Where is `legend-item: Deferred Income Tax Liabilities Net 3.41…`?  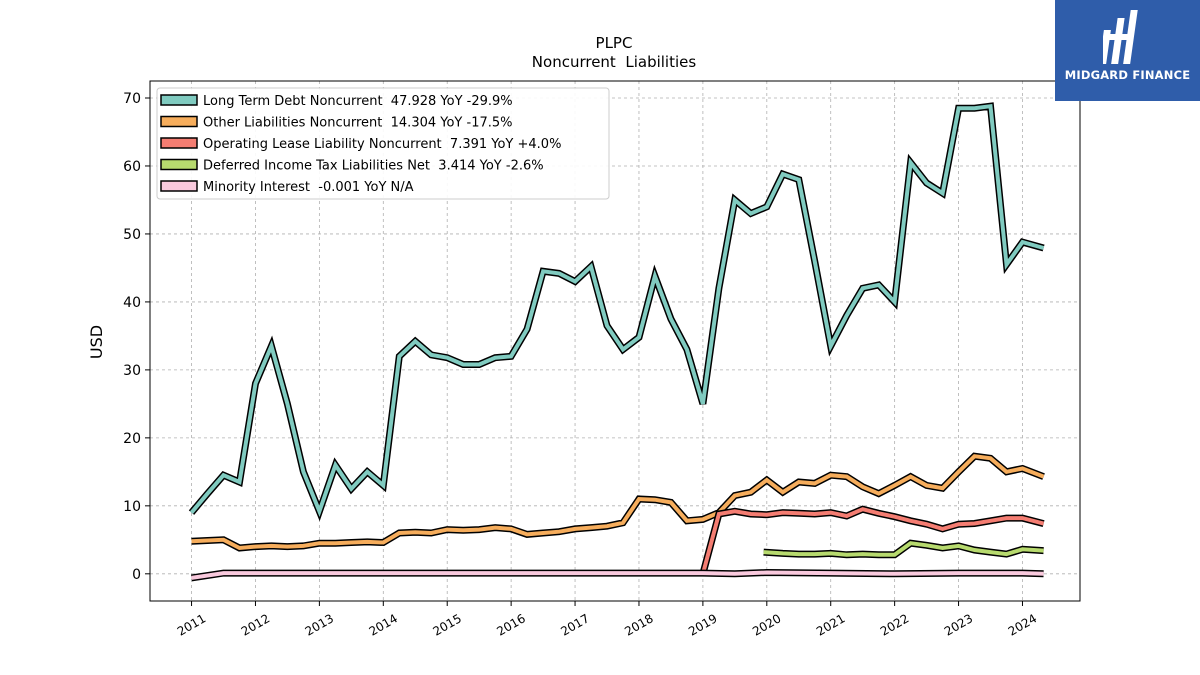 legend-item: Deferred Income Tax Liabilities Net 3.41… is located at coordinates (352, 166).